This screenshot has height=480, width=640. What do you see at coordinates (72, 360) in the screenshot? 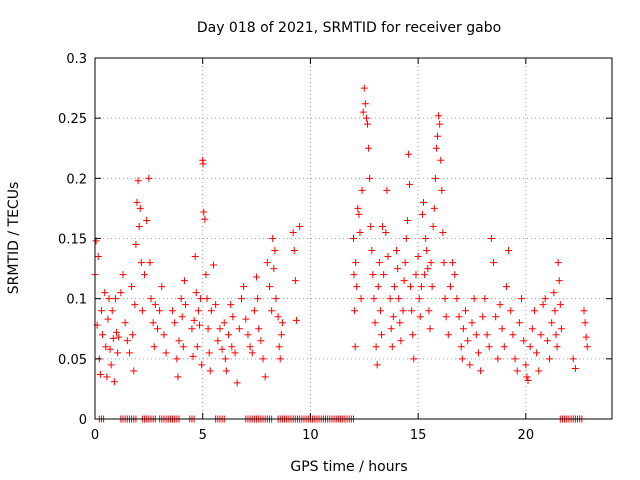
I see `y-tick-label: 0.05` at bounding box center [72, 360].